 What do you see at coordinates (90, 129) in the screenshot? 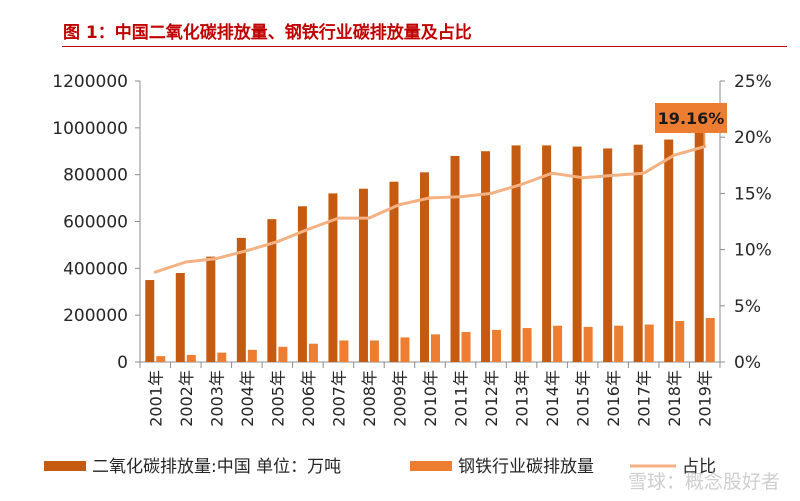
I see `y-left-tick-label: 1000000` at bounding box center [90, 129].